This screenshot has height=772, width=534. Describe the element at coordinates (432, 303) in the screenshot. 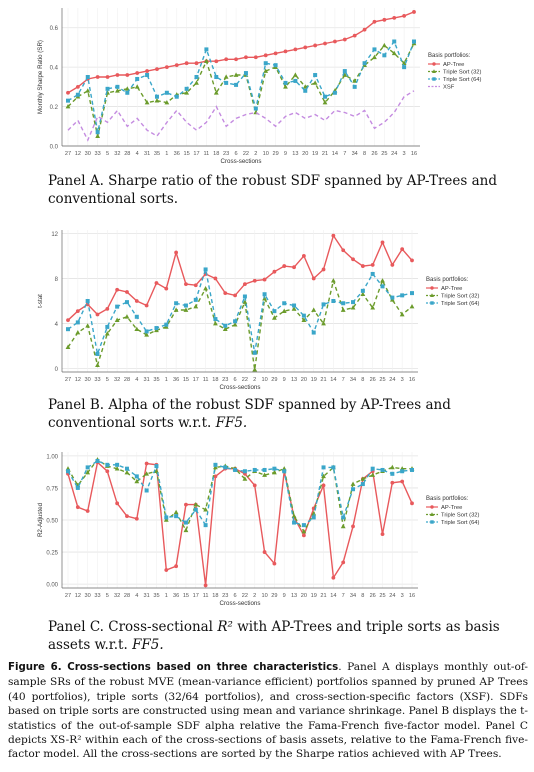

I see `legend-marker-triple64` at that location.